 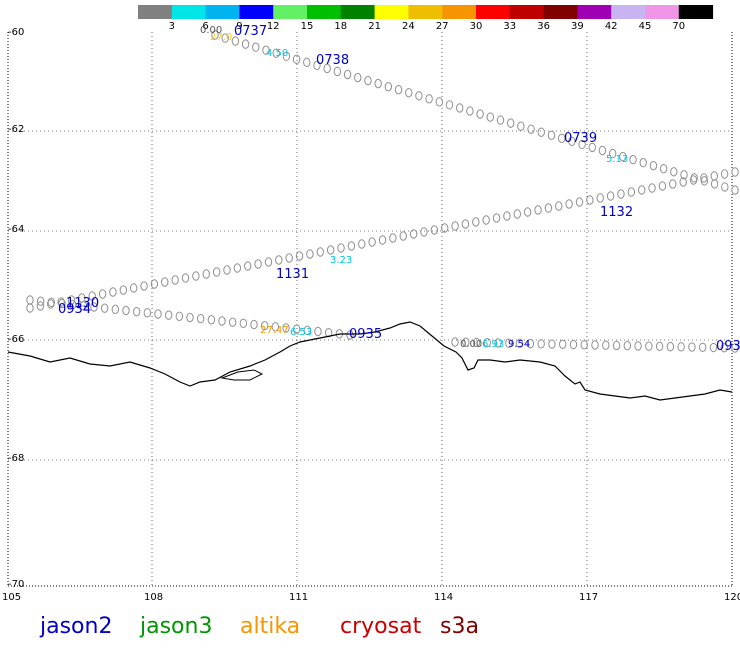 I want to click on color-scale-label: 70, so click(x=679, y=26).